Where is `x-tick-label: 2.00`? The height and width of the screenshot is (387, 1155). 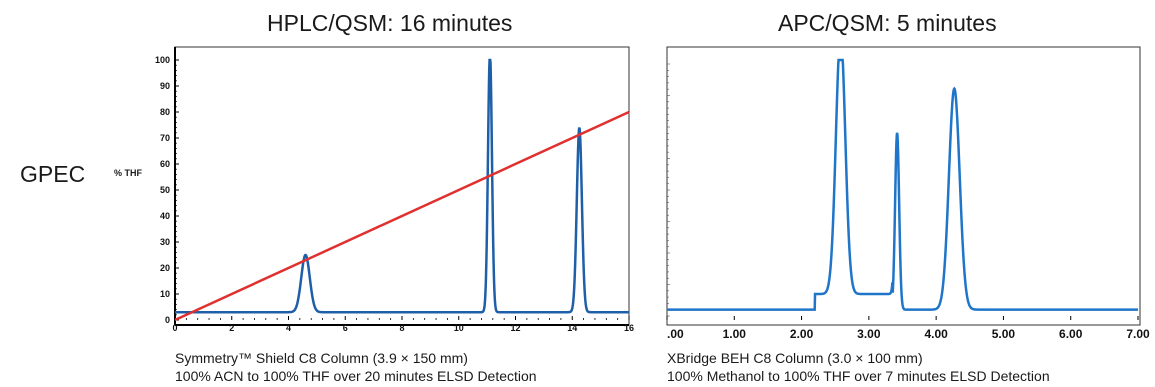 x-tick-label: 2.00 is located at coordinates (802, 334).